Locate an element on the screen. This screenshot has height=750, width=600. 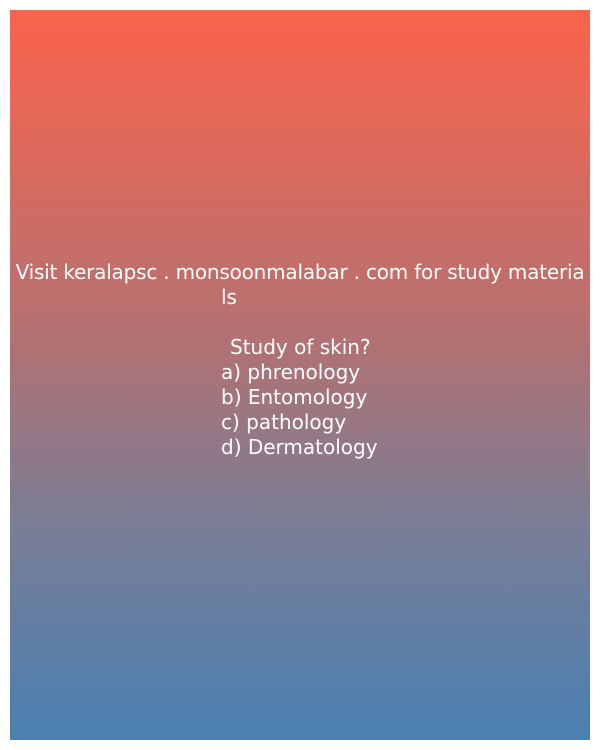
site-promo-line-2: ls is located at coordinates (229, 297).